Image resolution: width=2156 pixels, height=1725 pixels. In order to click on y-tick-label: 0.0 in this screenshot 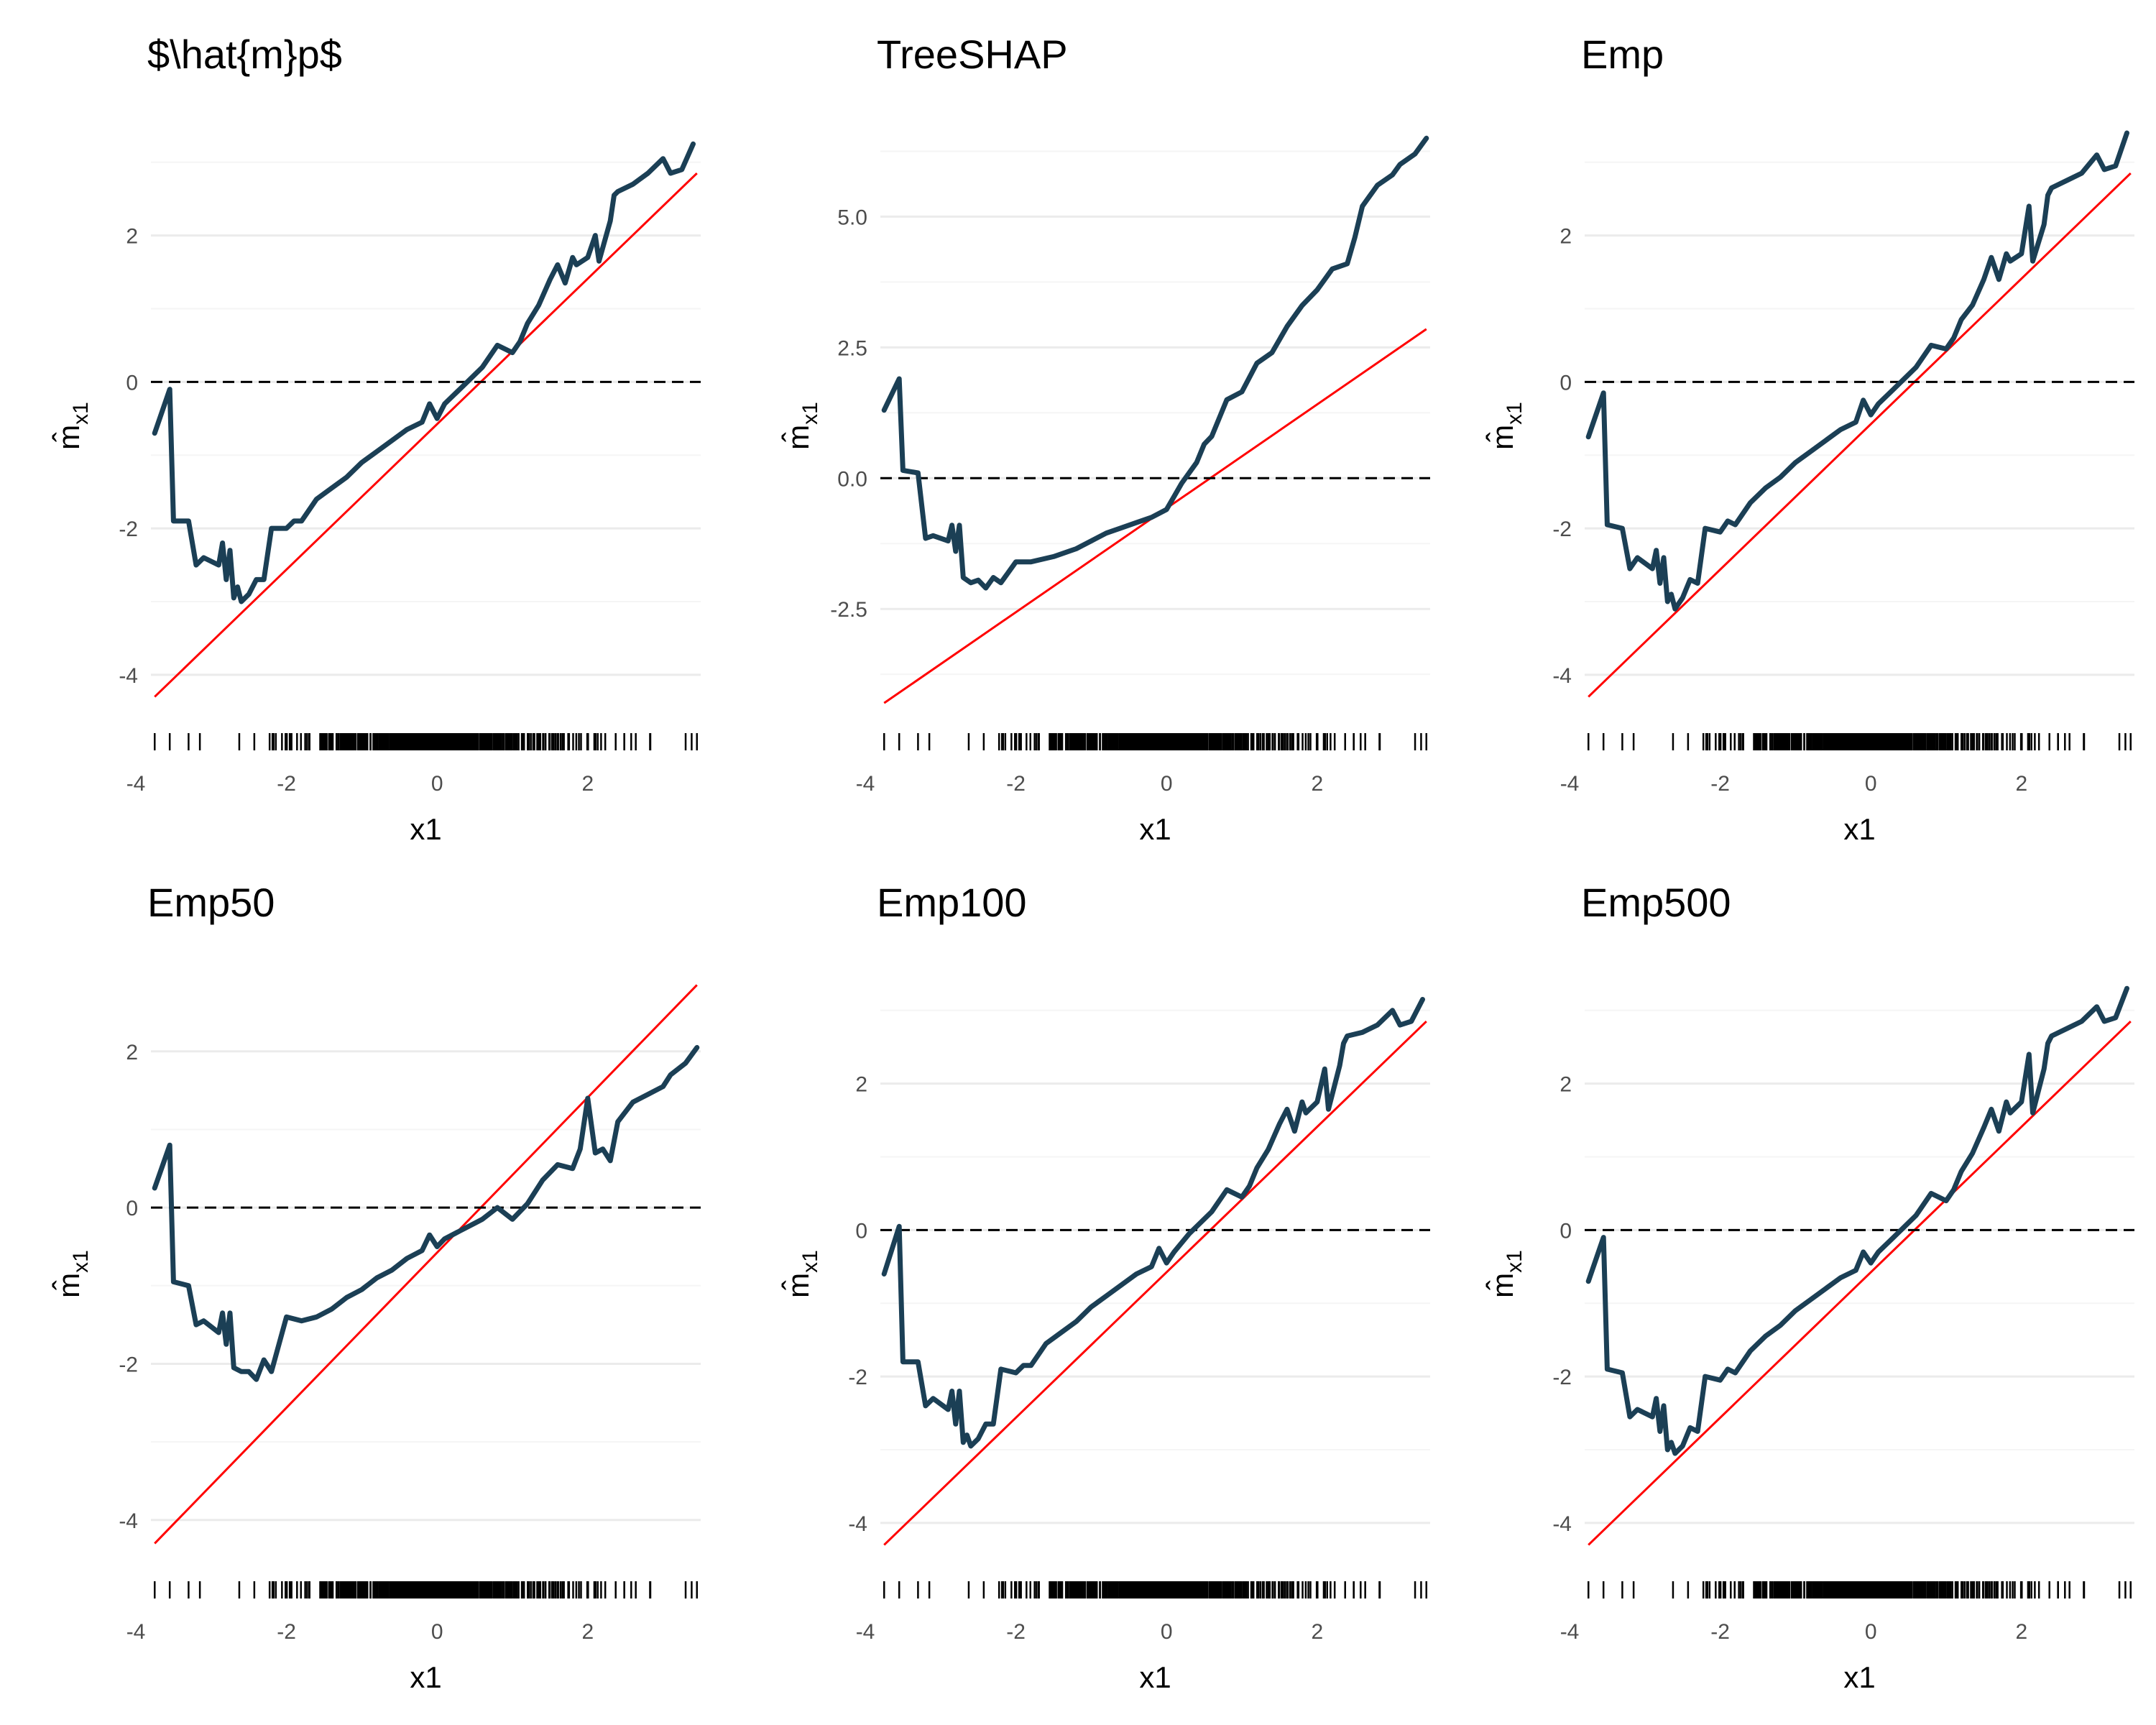, I will do `click(852, 479)`.